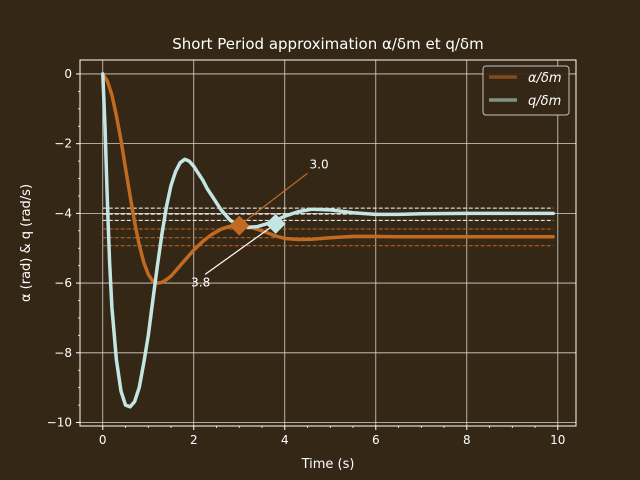  Describe the element at coordinates (63, 144) in the screenshot. I see `y-tick-label: −2` at that location.